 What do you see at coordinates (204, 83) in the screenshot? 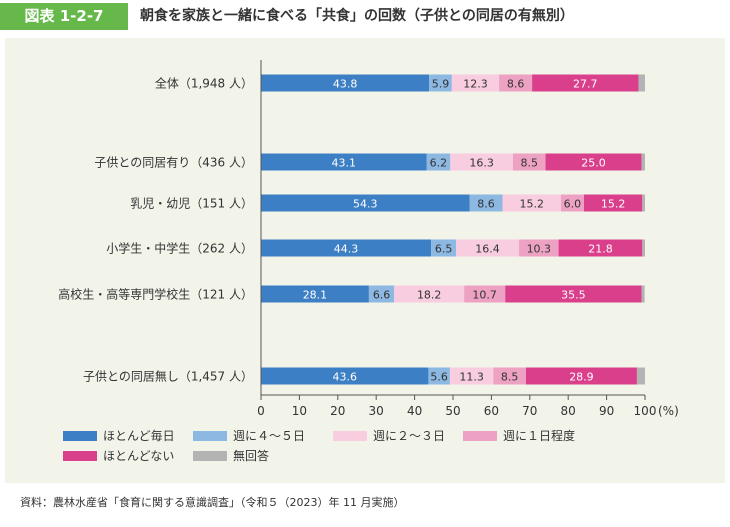
I see `category-label: 全体（1,948 人）` at bounding box center [204, 83].